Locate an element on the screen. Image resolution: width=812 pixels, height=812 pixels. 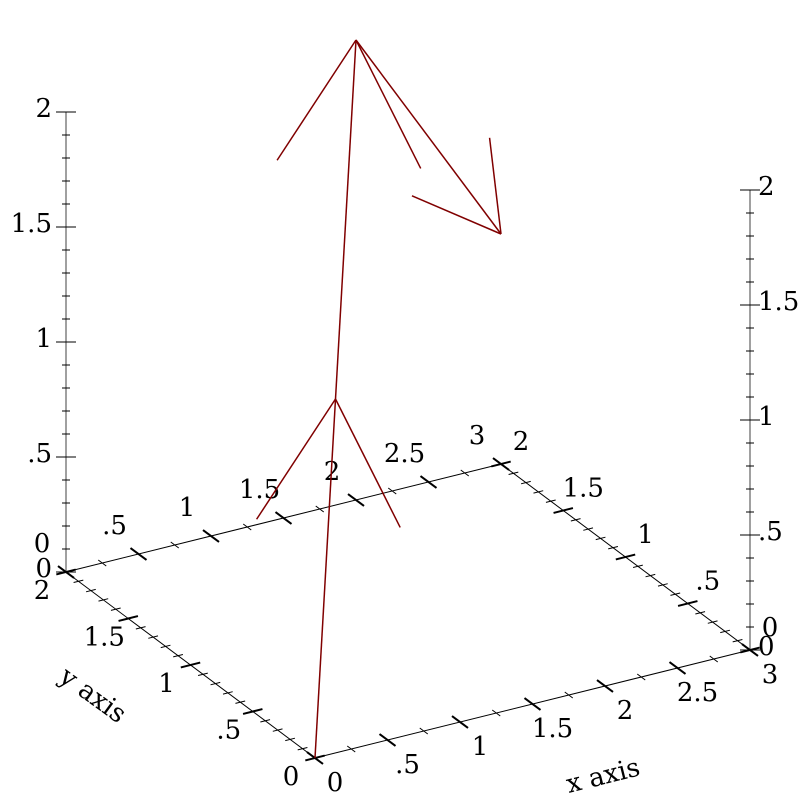
x-axis-label: x axis is located at coordinates (603, 776).